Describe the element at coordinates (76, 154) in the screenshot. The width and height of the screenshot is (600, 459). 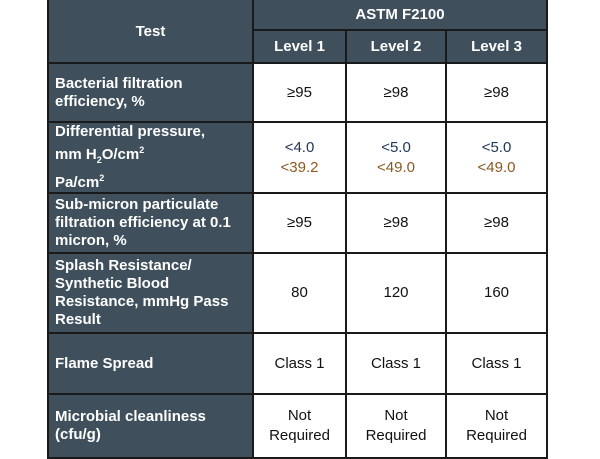
I see `label-line: mm H` at that location.